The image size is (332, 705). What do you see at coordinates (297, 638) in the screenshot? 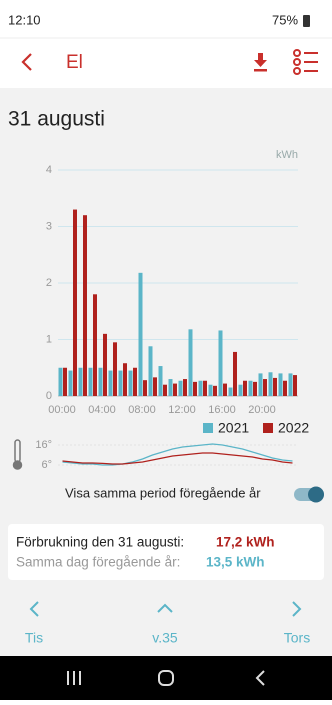
I see `next-label: Tors` at bounding box center [297, 638].